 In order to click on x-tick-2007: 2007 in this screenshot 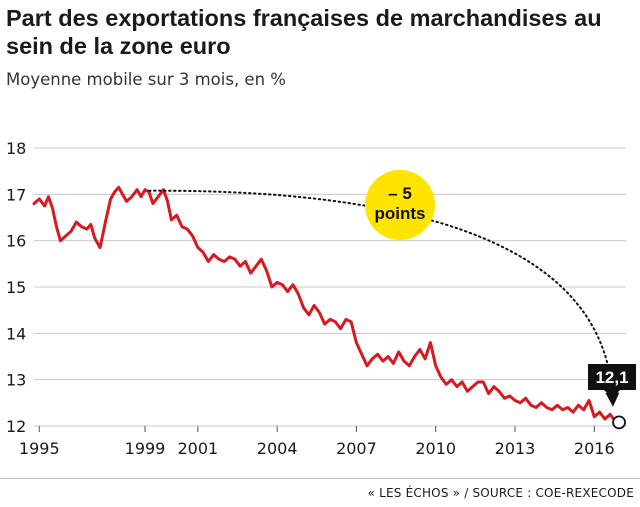, I will do `click(356, 448)`.